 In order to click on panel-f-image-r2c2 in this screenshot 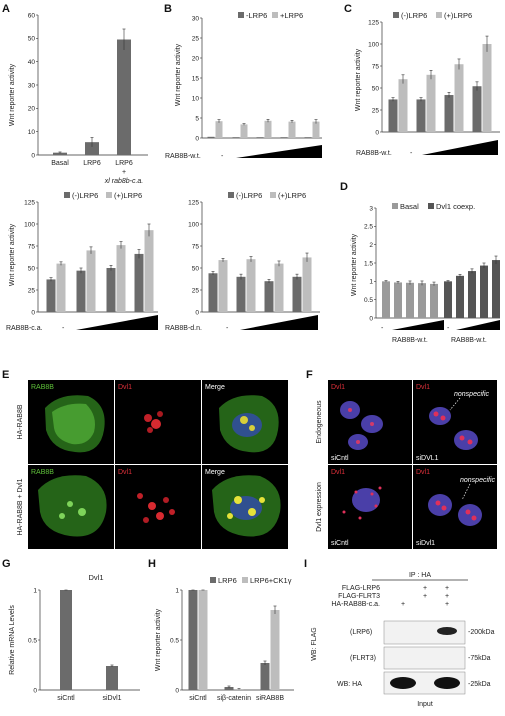, I will do `click(455, 507)`.